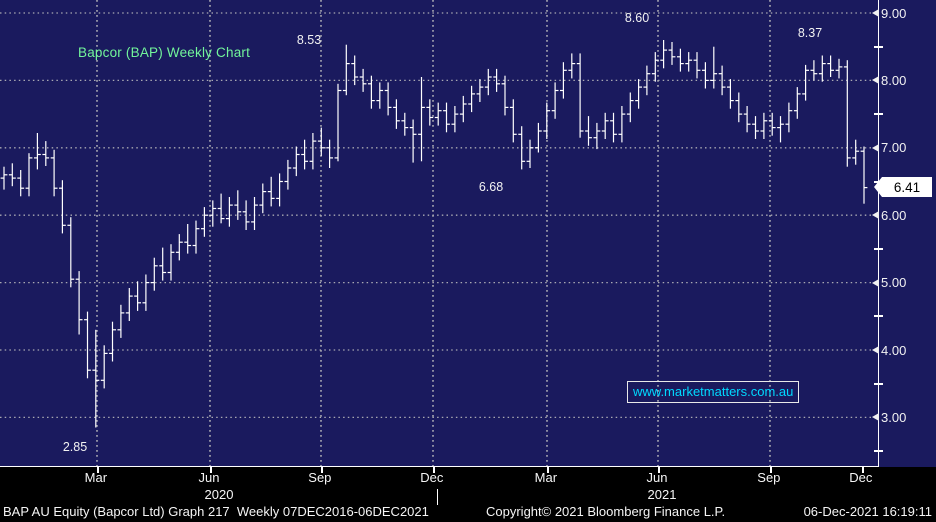 This screenshot has height=522, width=936. Describe the element at coordinates (867, 511) in the screenshot. I see `timestamp: 06-Dec-2021 16:19:11` at that location.